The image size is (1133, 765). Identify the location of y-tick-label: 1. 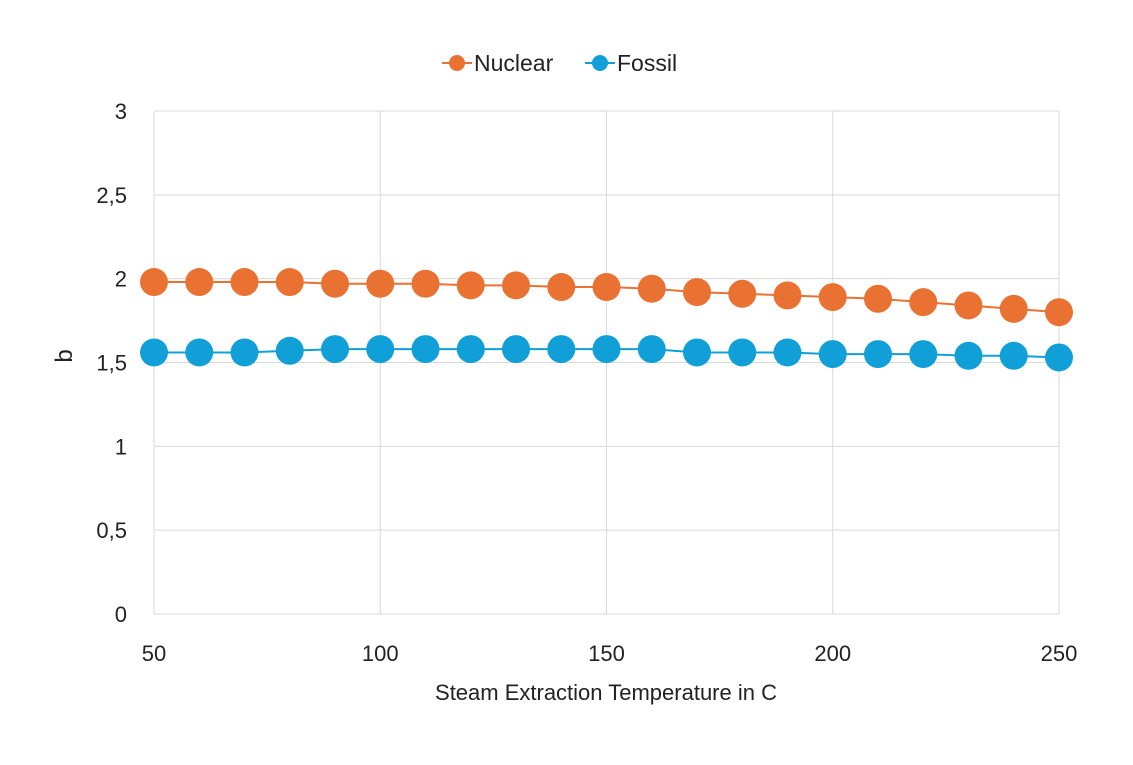
(121, 446).